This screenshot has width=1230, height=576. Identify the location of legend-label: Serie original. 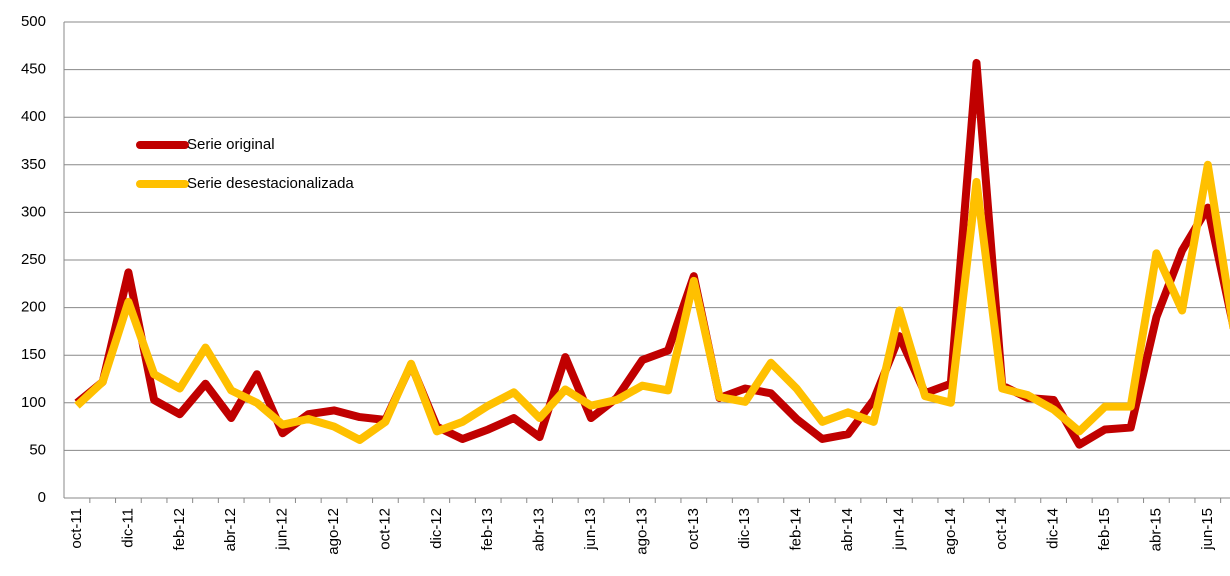
(231, 144).